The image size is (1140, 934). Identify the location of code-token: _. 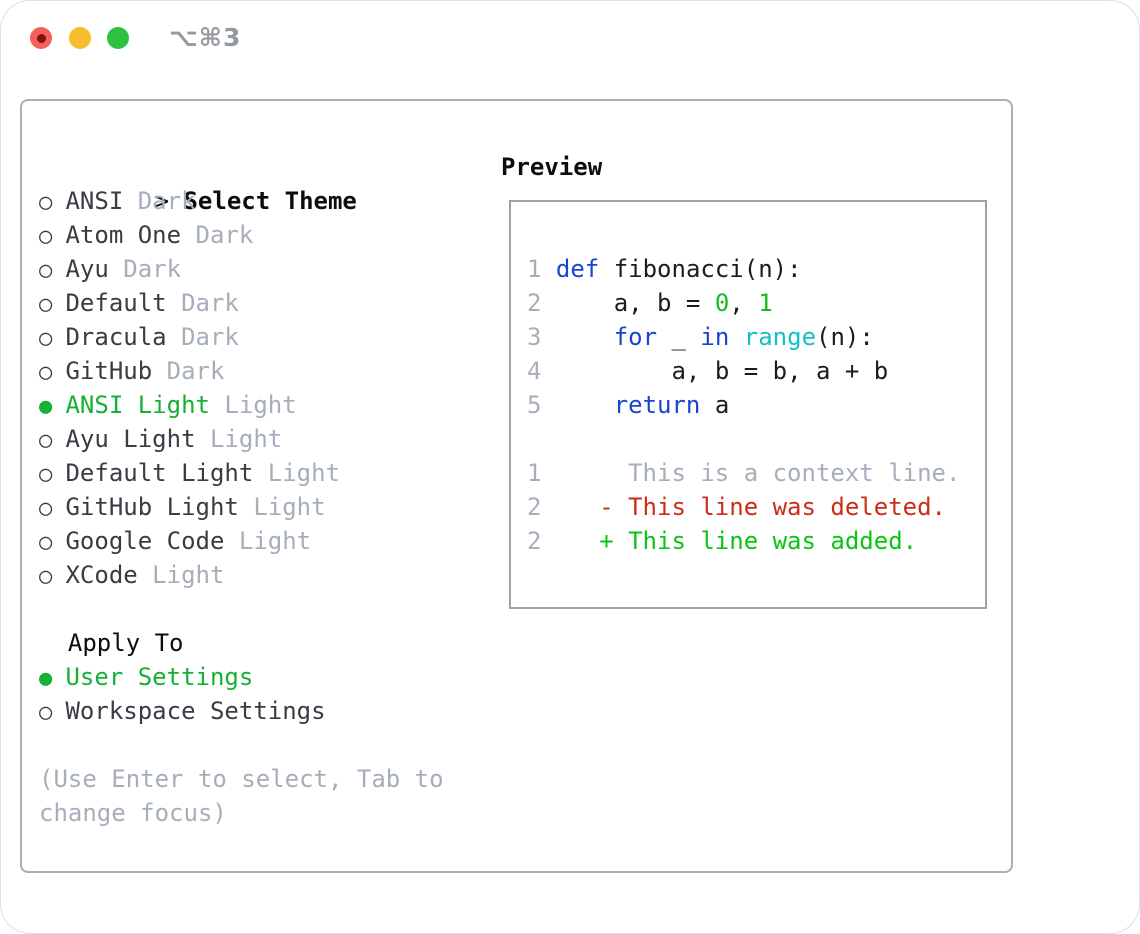
(679, 337).